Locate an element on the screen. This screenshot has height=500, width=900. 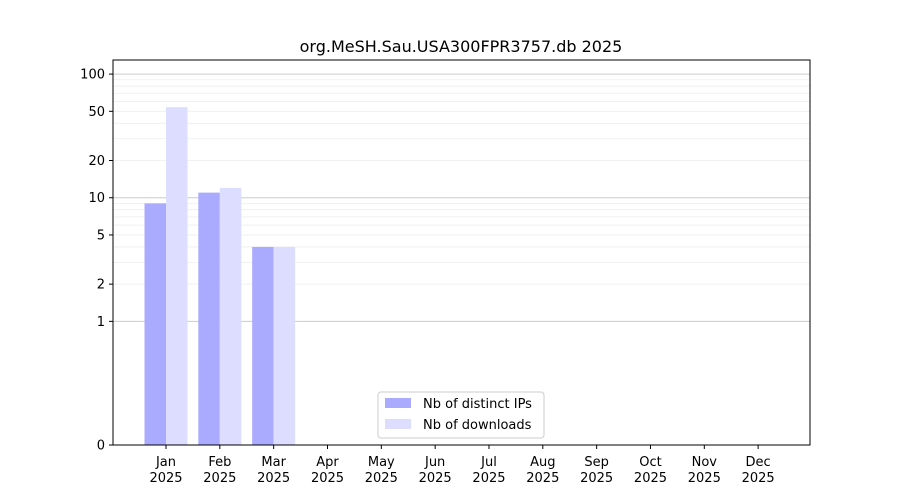
x-tick-label-month: Oct is located at coordinates (650, 462).